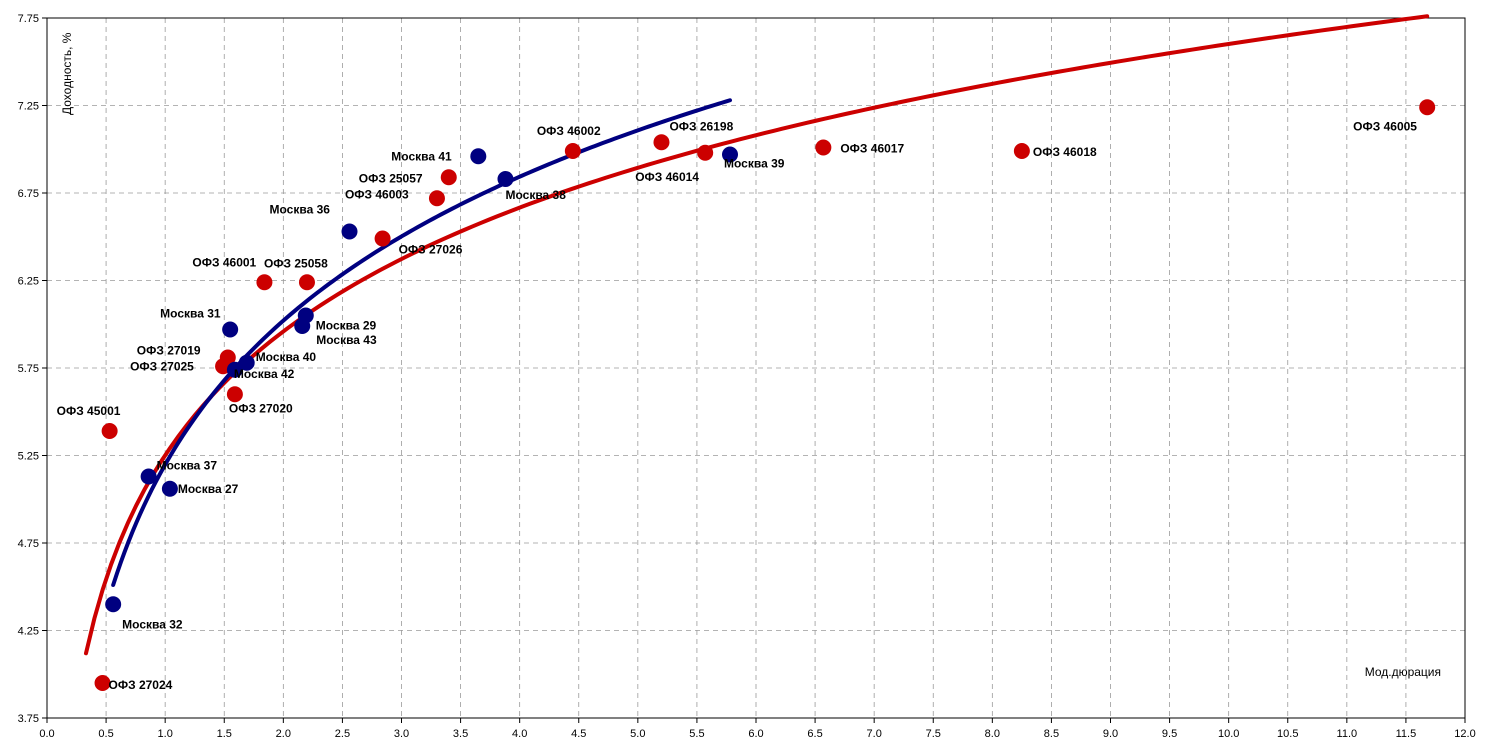 This screenshot has height=746, width=1493. I want to click on point-label-москва-36: Москва 36, so click(300, 210).